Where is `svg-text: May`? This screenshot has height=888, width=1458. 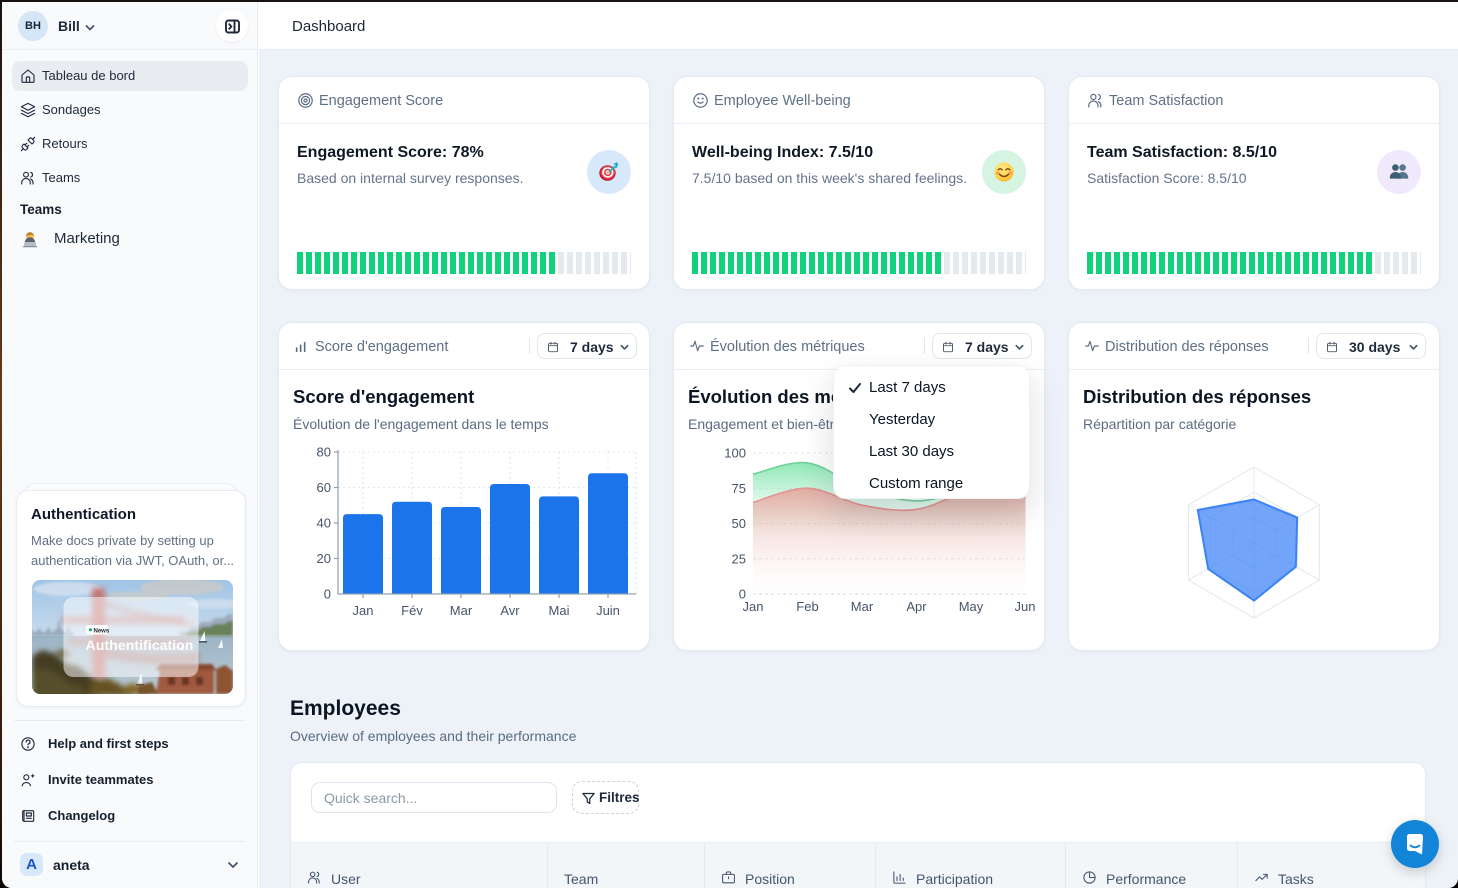 svg-text: May is located at coordinates (971, 606).